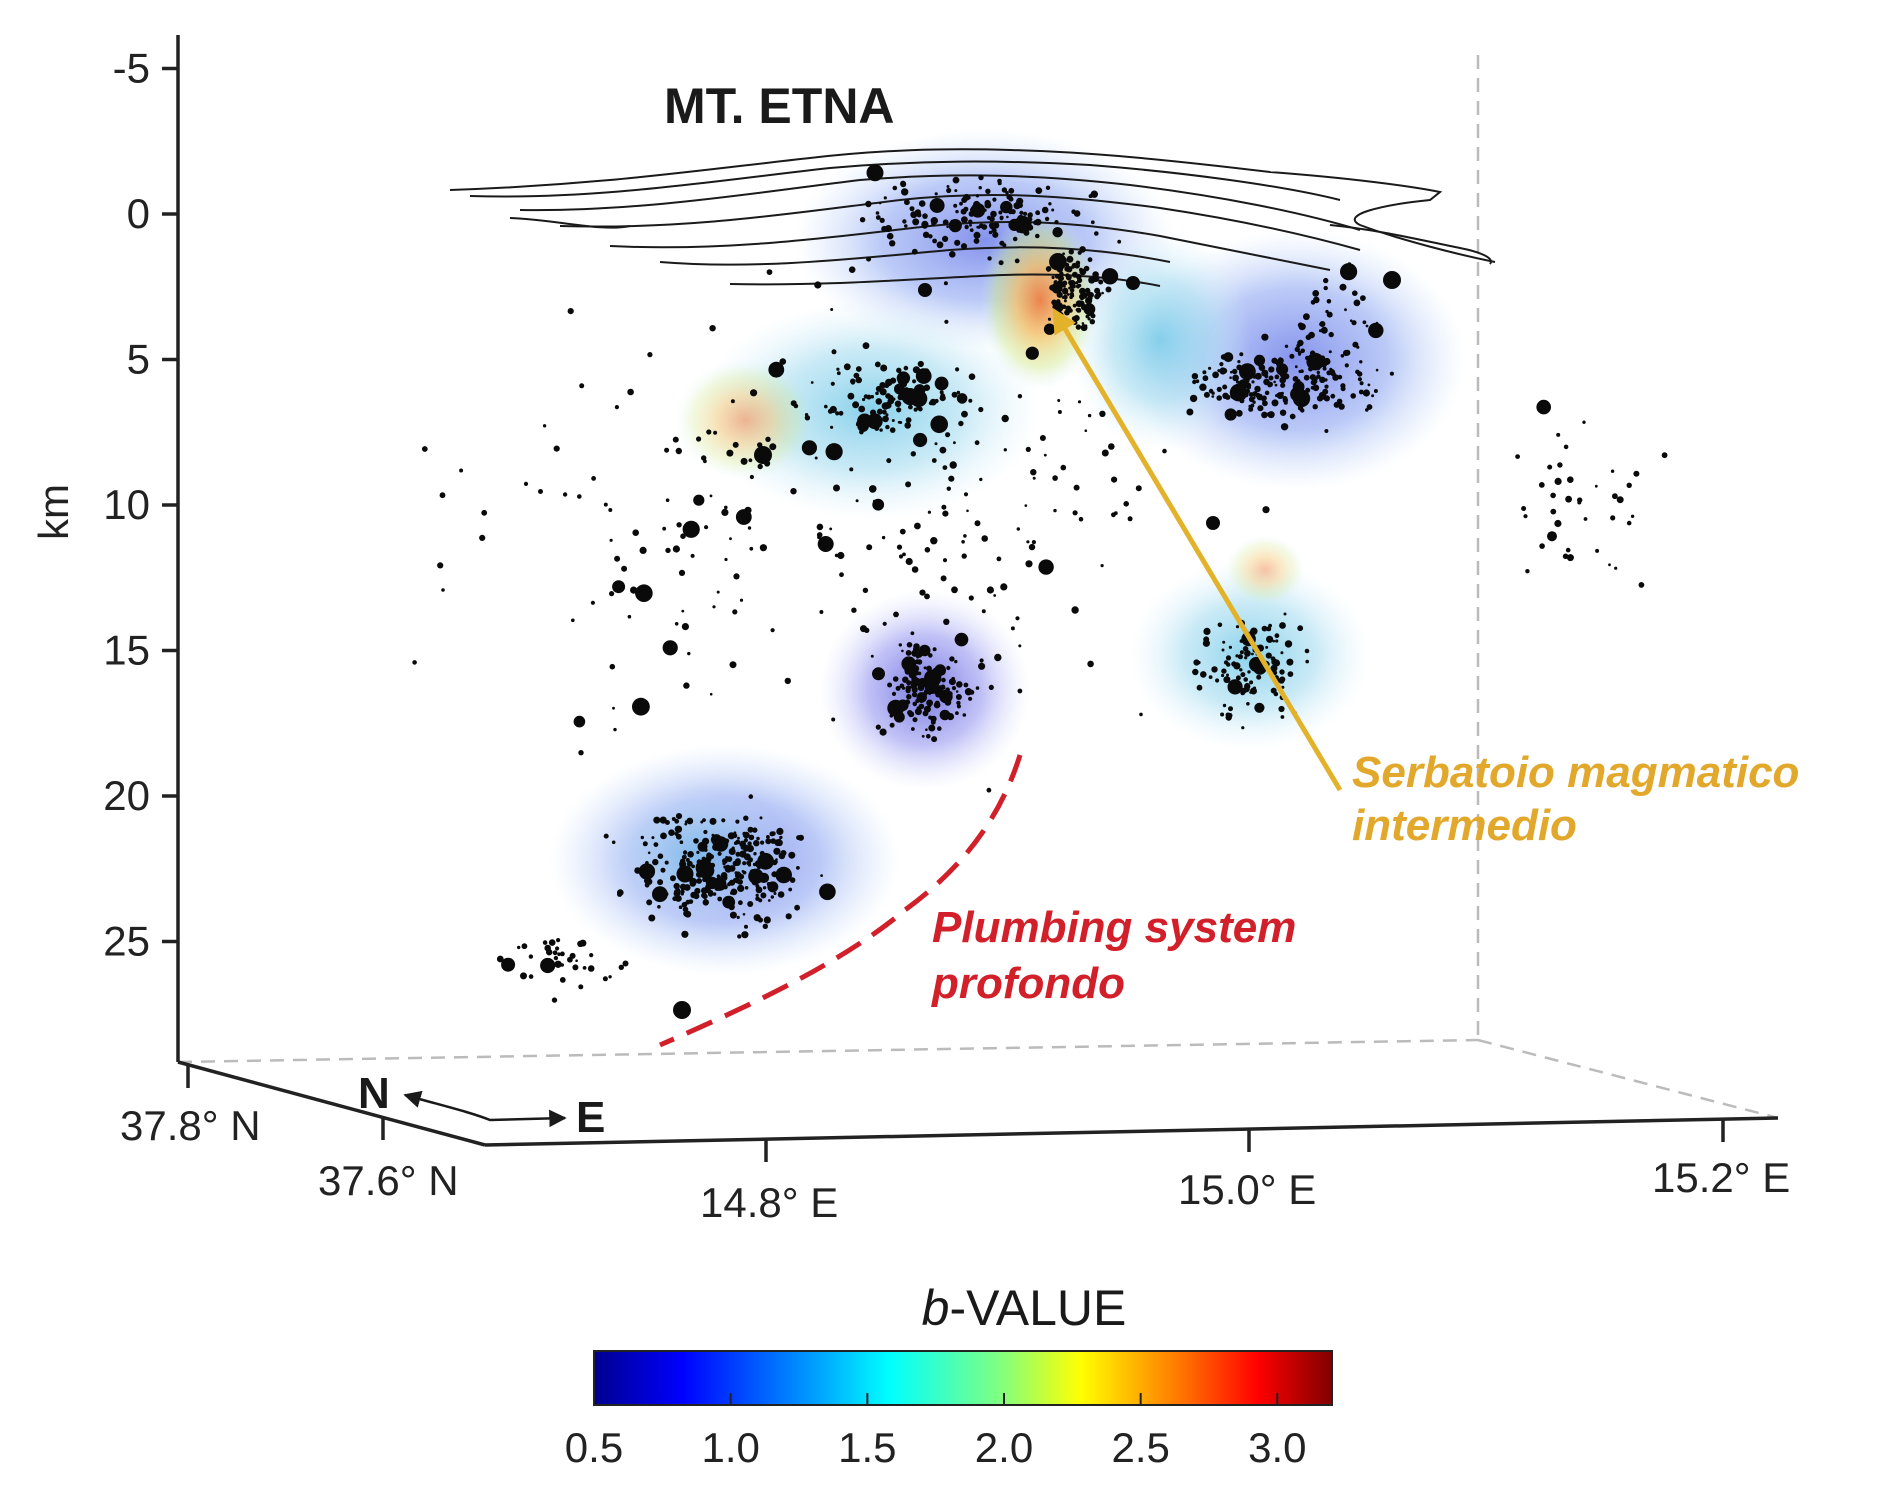 The image size is (1881, 1489). What do you see at coordinates (1265, 570) in the screenshot?
I see `east-mid-cluster-warm` at bounding box center [1265, 570].